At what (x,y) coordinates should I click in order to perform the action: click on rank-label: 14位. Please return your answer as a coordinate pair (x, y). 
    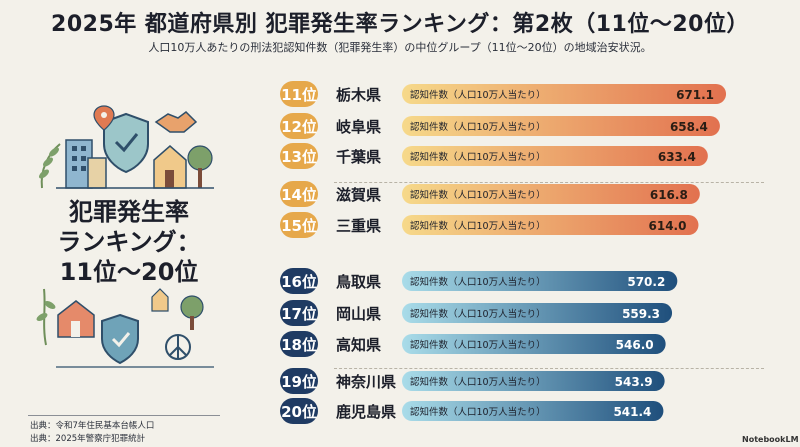
    Looking at the image, I should click on (299, 195).